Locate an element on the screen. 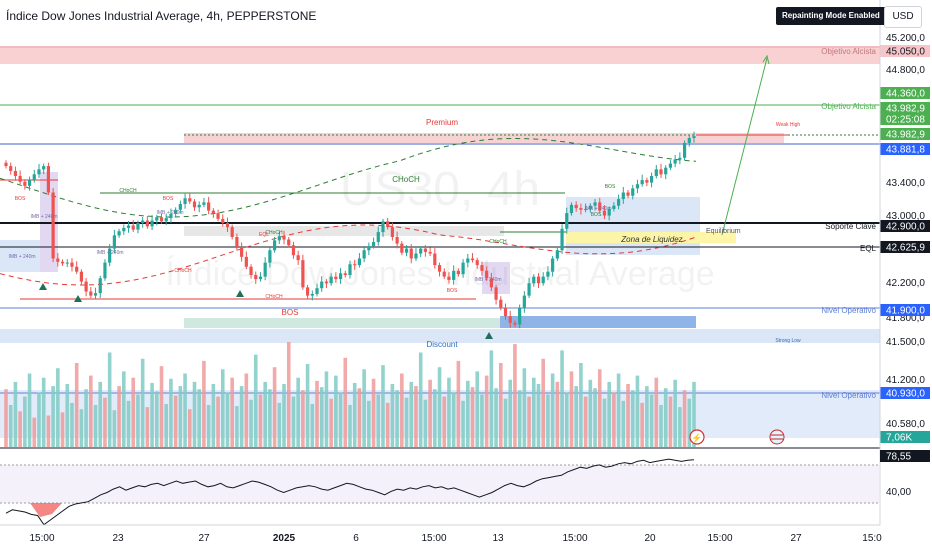 This screenshot has height=550, width=932. x-tick-label: 15:0 is located at coordinates (872, 538).